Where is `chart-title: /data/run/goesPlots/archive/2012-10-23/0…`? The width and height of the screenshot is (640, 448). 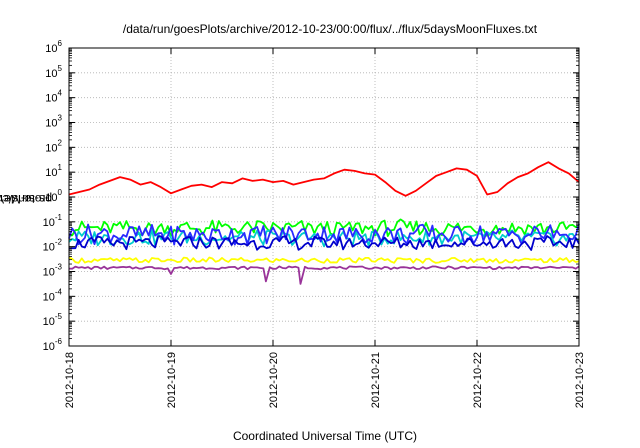 chart-title: /data/run/goesPlots/archive/2012-10-23/0… is located at coordinates (330, 29).